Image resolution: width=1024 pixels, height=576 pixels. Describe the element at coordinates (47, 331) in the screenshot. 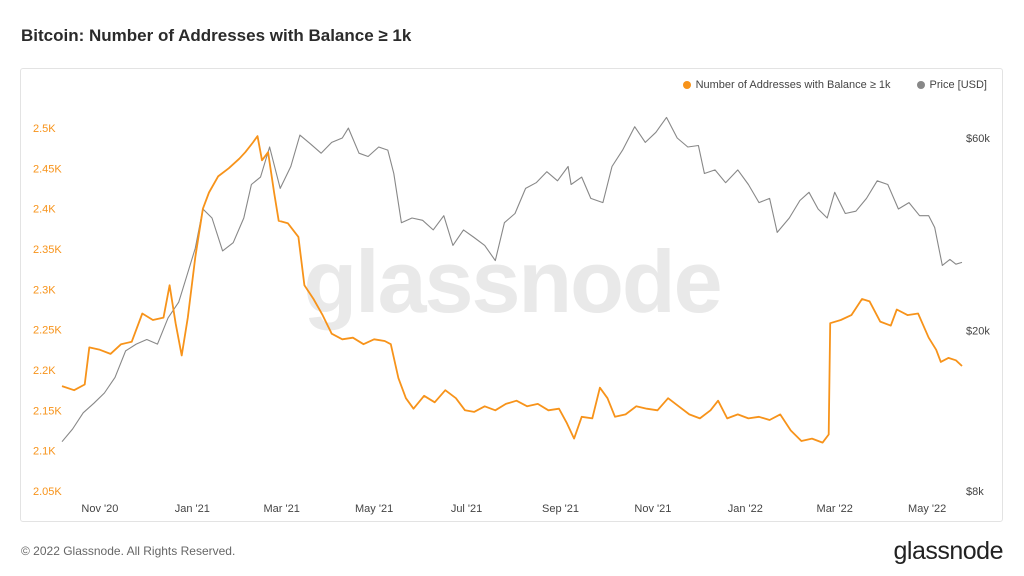

I see `y-left-tick-label: 2.25K` at that location.